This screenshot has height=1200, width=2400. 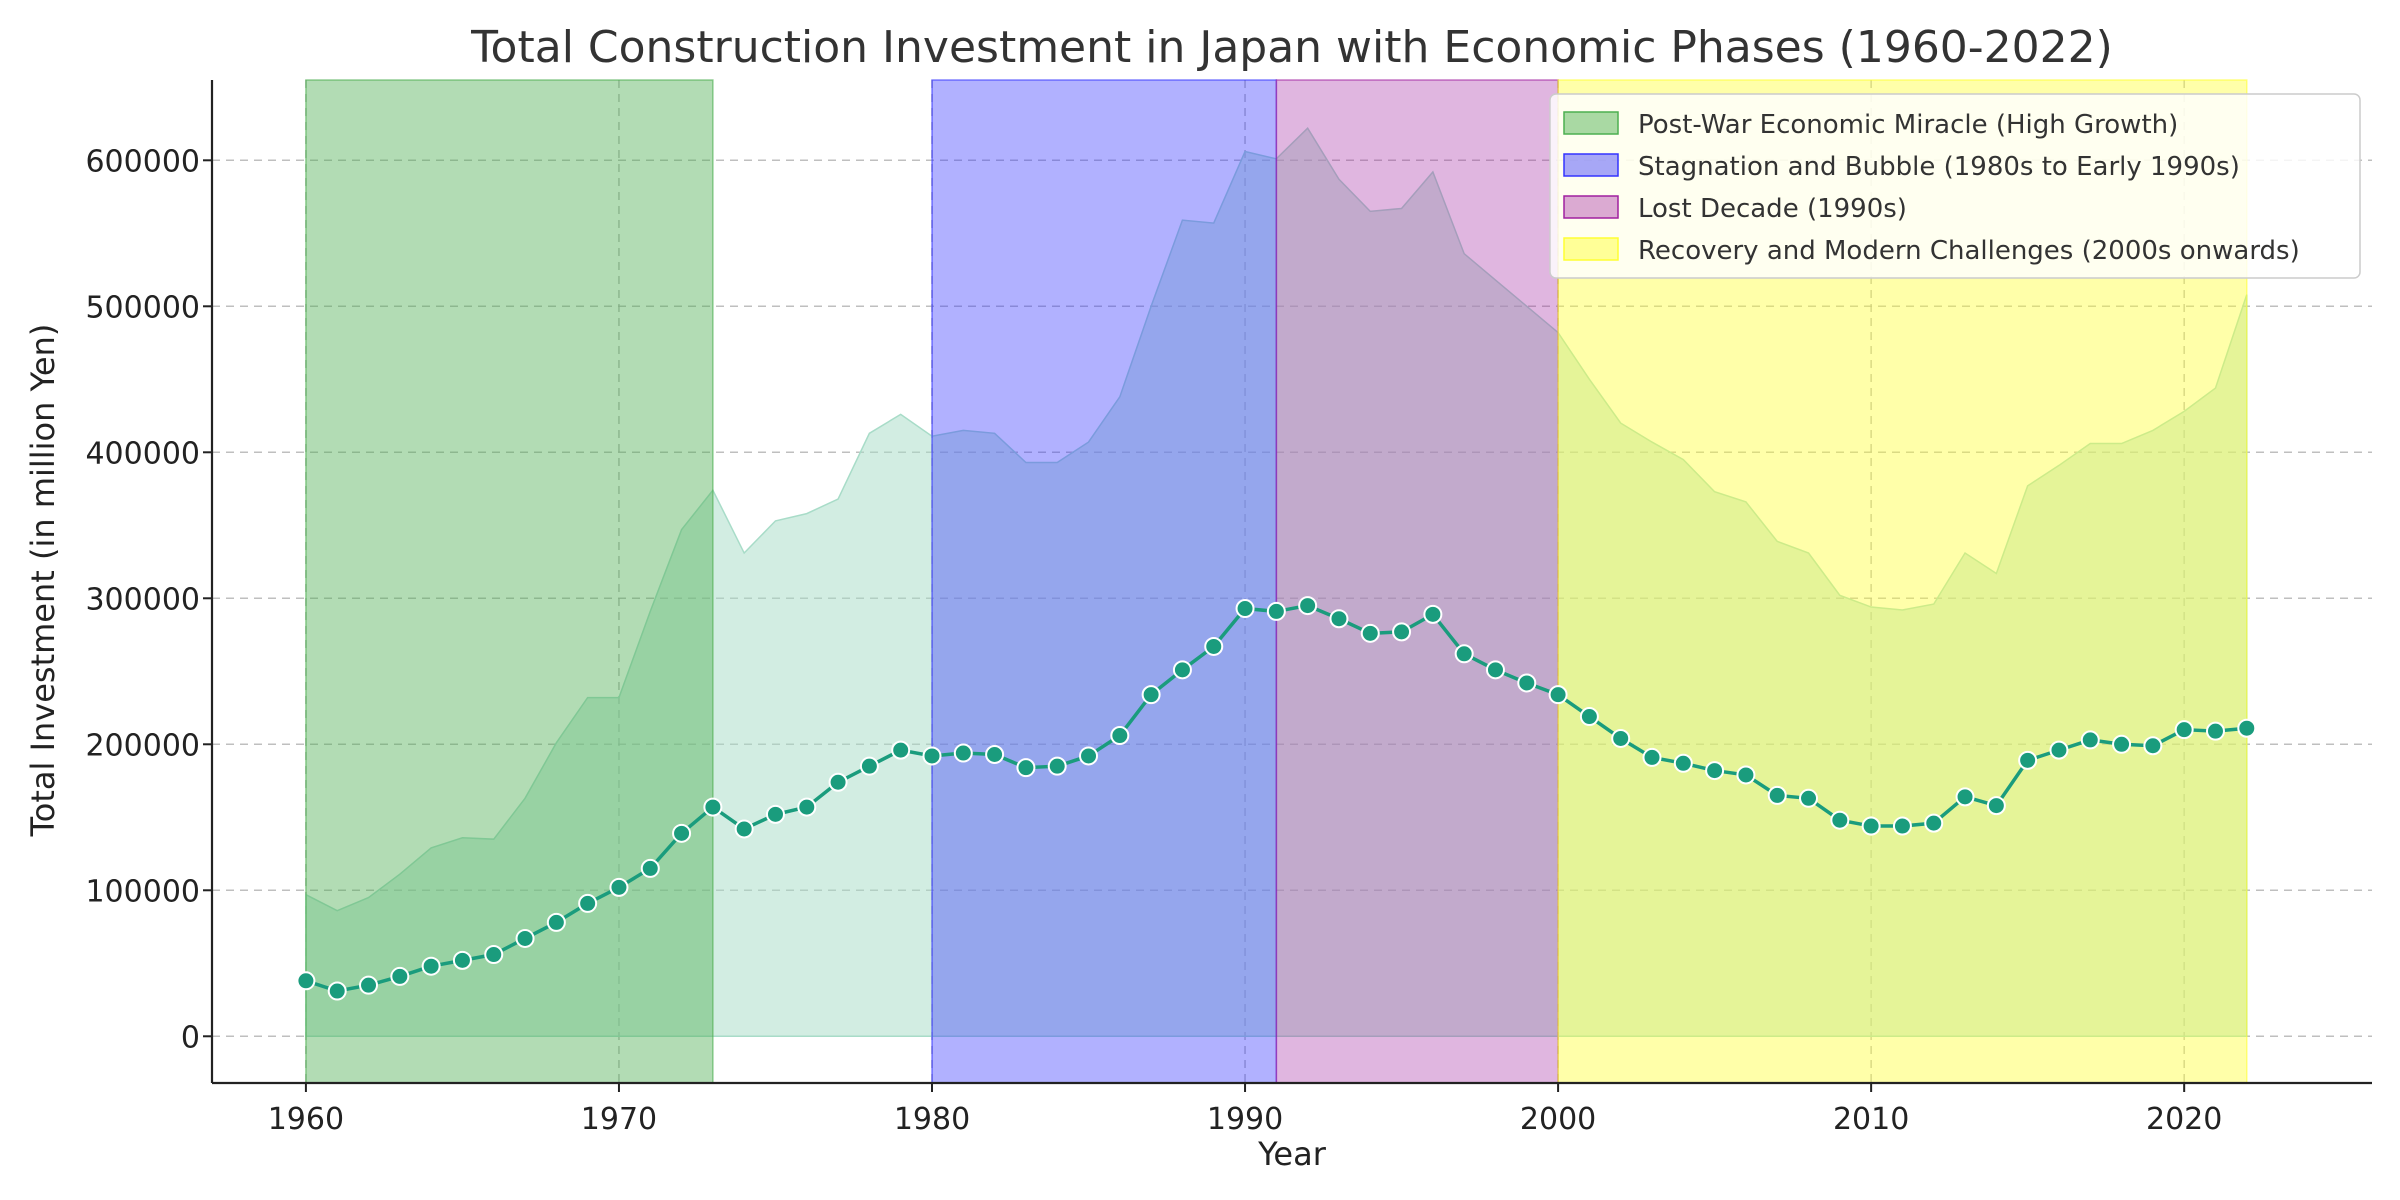 What do you see at coordinates (142, 599) in the screenshot?
I see `y-tick-label: 300000` at bounding box center [142, 599].